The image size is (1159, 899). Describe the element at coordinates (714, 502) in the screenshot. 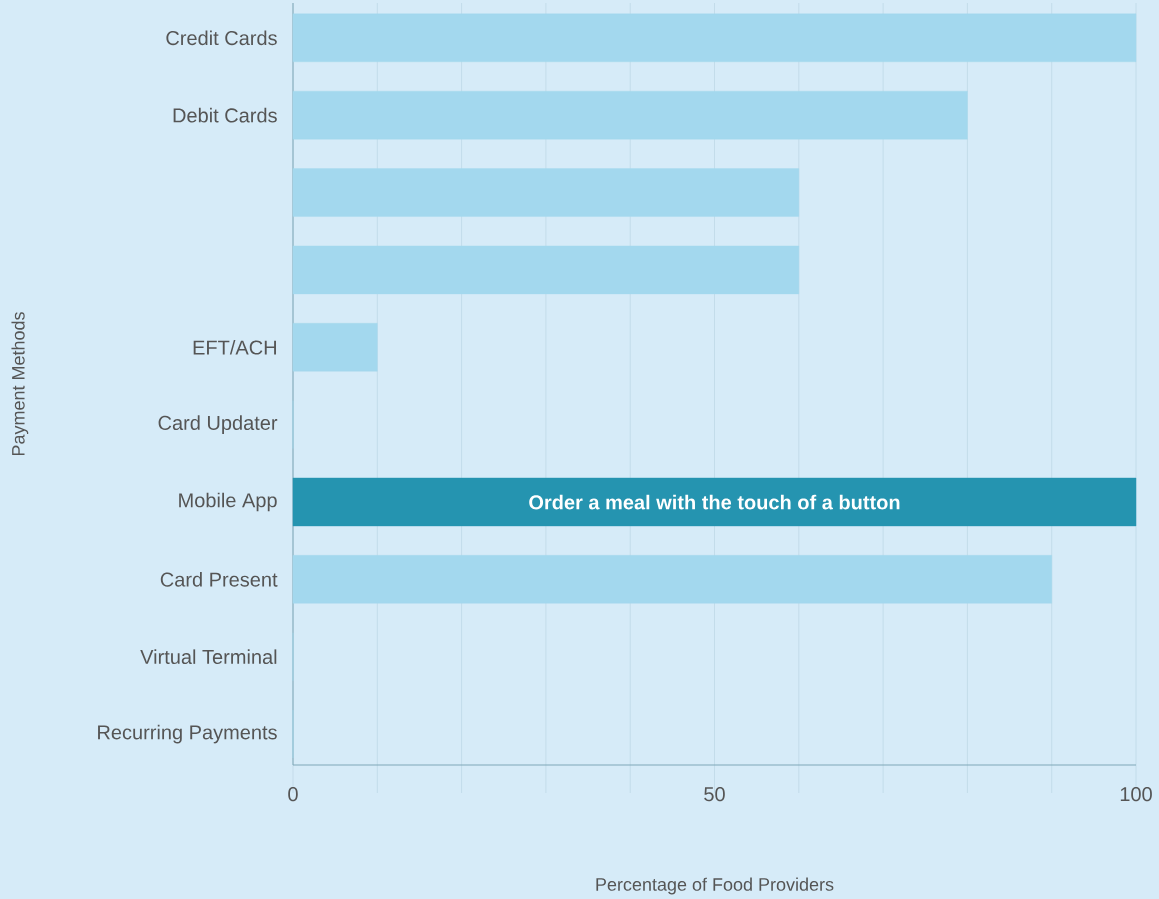

I see `annotation: Order a meal with the touch of a button` at that location.